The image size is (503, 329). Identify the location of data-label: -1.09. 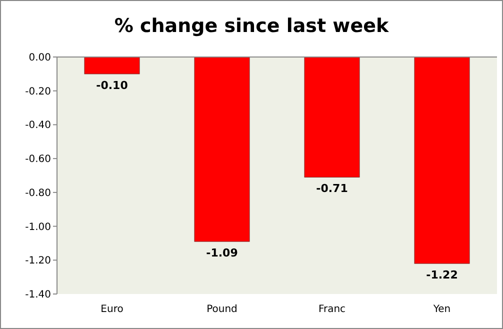
(222, 253).